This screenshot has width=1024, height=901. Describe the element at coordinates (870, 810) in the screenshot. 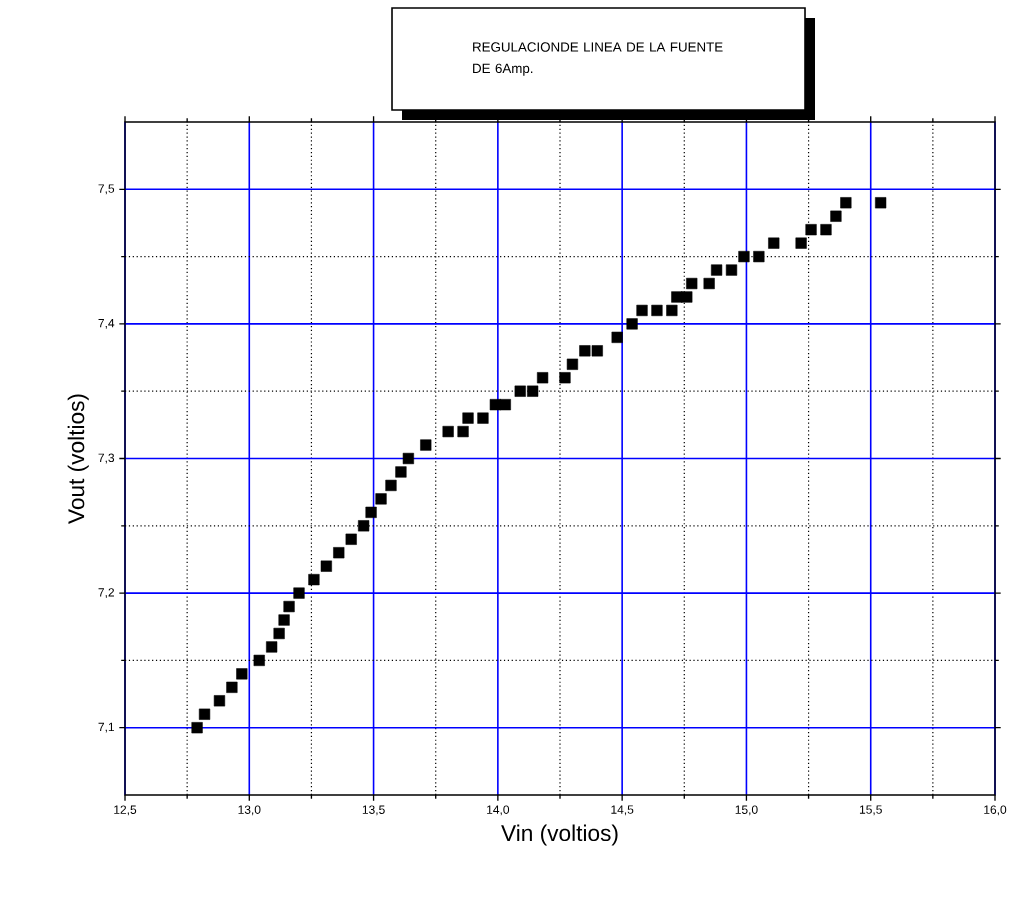

I see `x-tick-label: 15,5` at that location.